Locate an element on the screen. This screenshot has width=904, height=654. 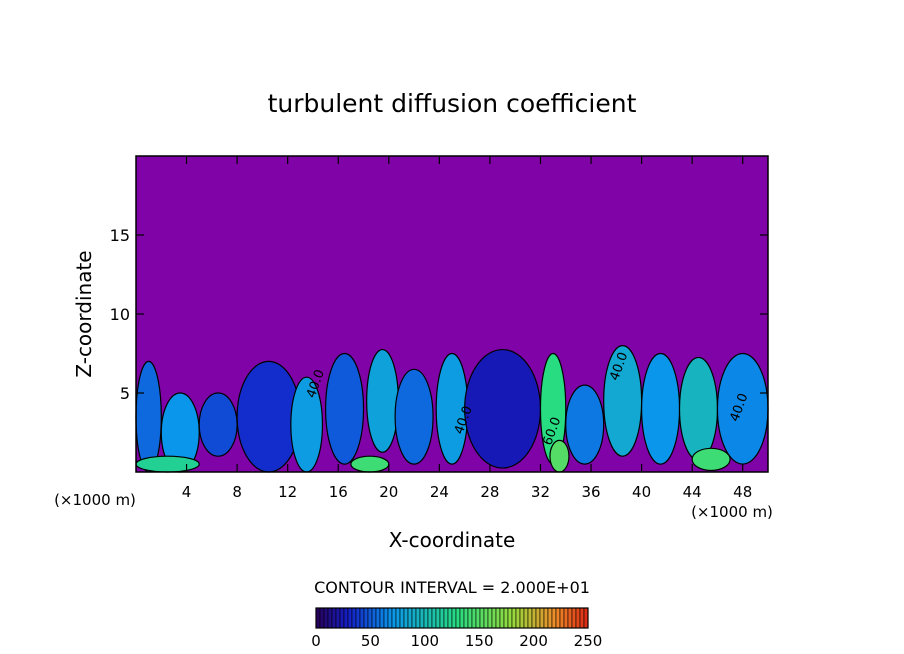
x-unit-left: (×1000 m) is located at coordinates (95, 500).